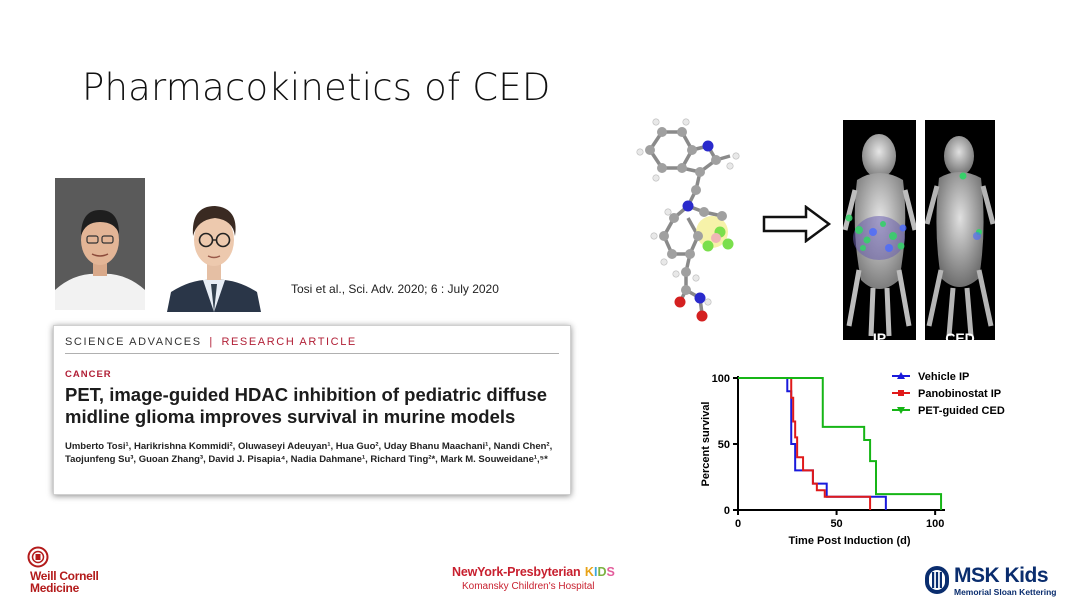 The image size is (1080, 606). Describe the element at coordinates (54, 588) in the screenshot. I see `wcm-line-2: Medicine` at that location.